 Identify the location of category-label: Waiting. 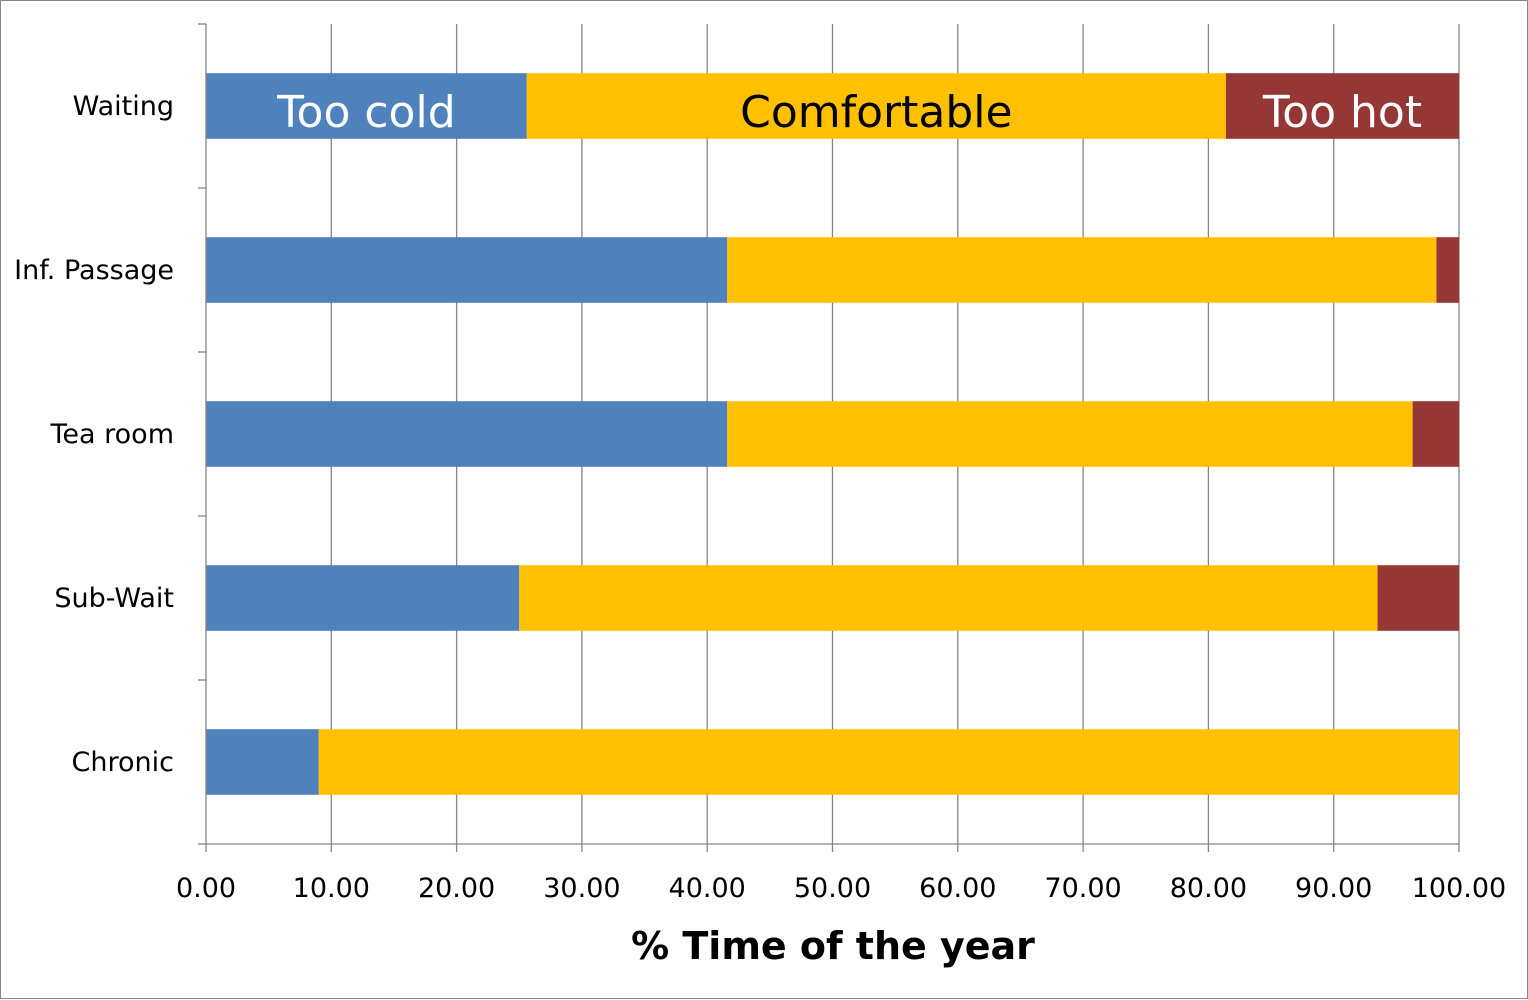
(123, 106).